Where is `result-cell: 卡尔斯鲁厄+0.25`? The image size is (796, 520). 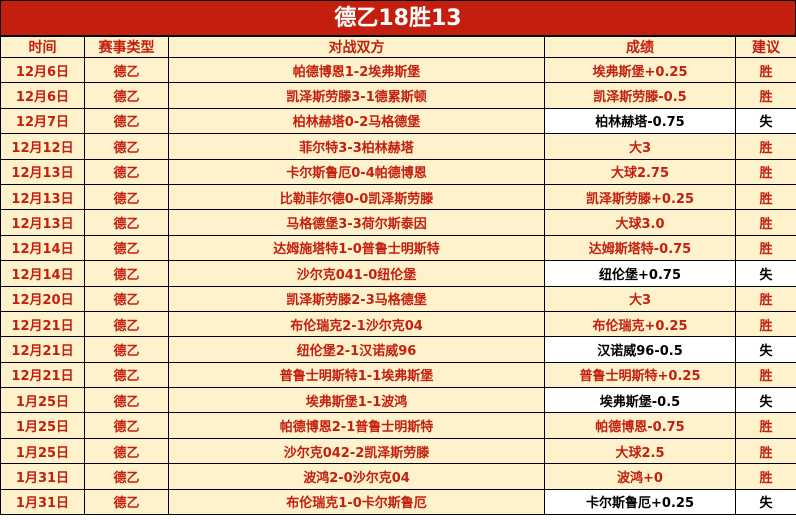 result-cell: 卡尔斯鲁厄+0.25 is located at coordinates (640, 502).